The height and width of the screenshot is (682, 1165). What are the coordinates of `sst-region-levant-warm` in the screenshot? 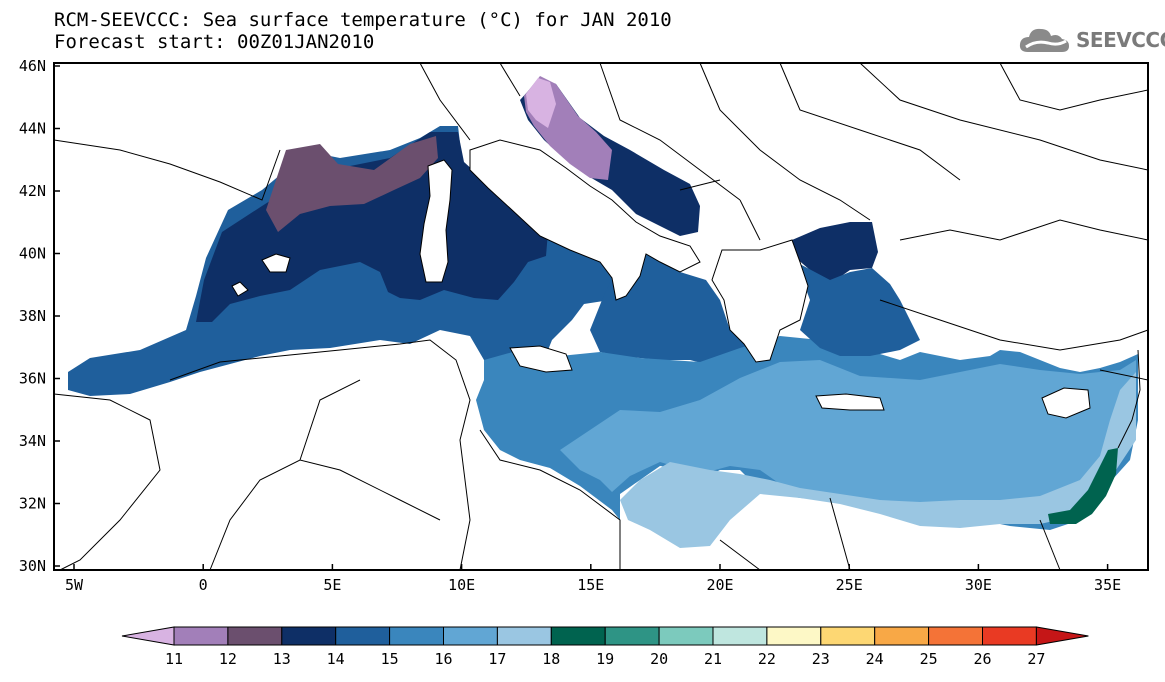 It's located at (848, 439).